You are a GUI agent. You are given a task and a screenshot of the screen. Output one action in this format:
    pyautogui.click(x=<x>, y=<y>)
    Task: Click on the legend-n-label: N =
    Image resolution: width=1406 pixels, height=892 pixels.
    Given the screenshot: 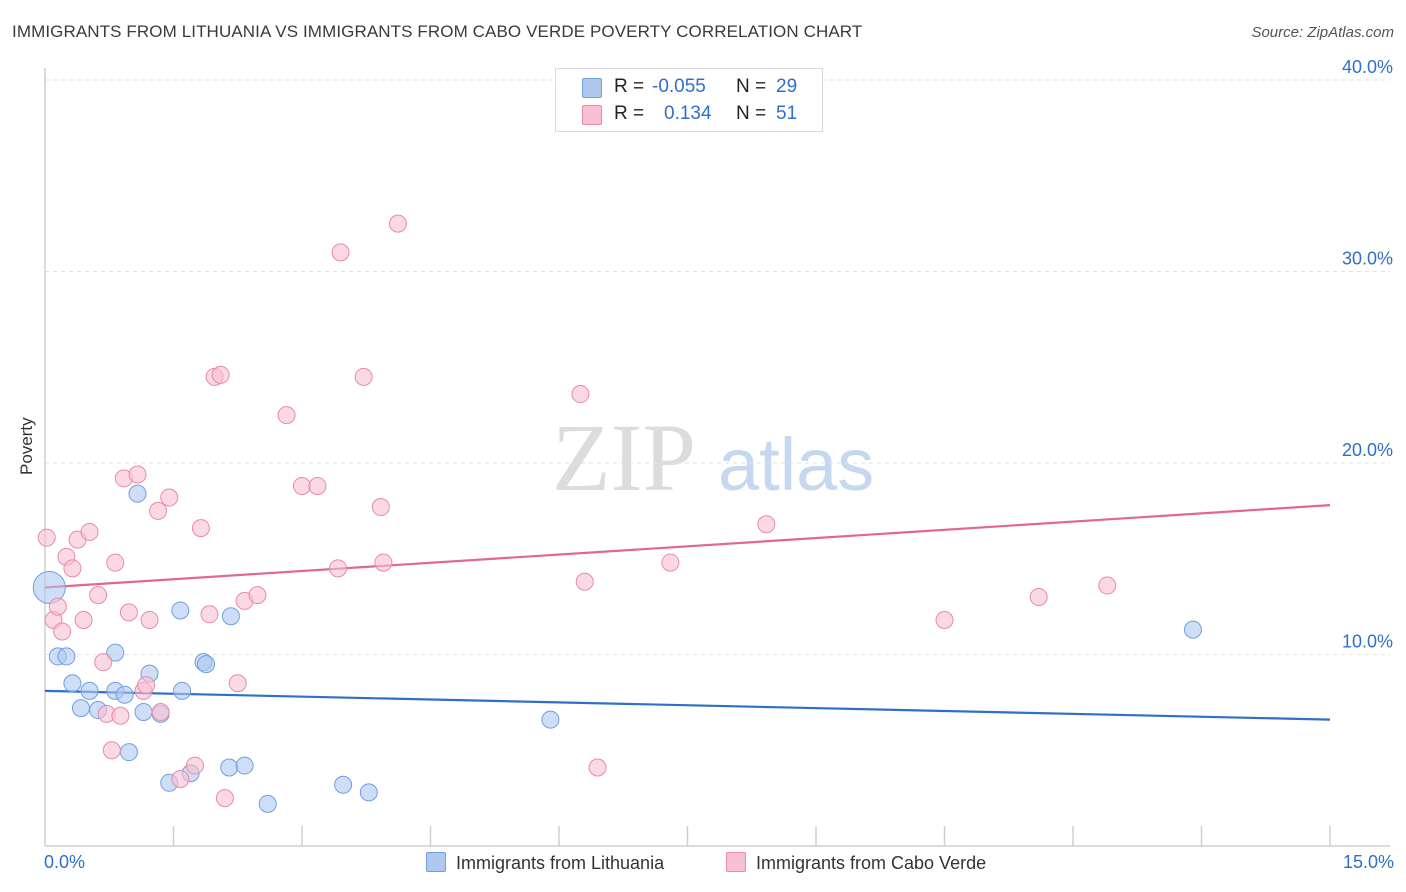 What is the action you would take?
    pyautogui.click(x=751, y=113)
    